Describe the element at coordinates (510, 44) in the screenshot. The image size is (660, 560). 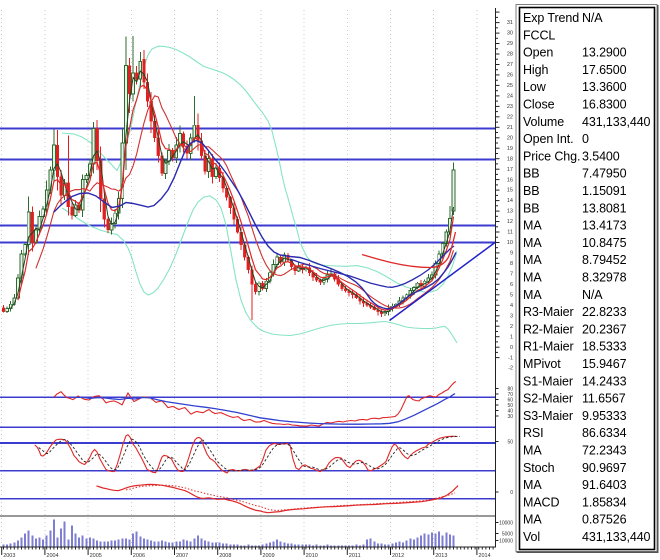
I see `svg-text: 29` at that location.